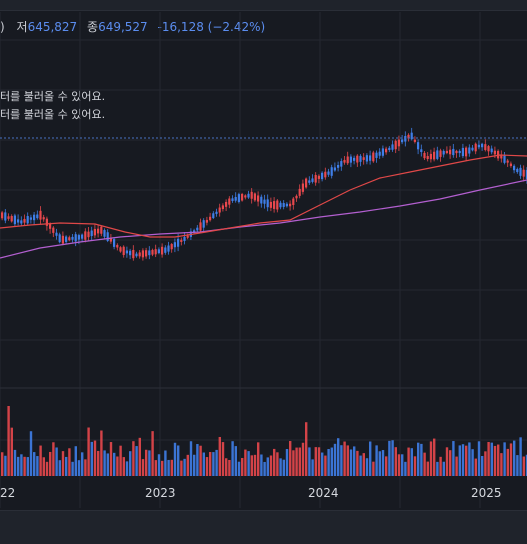 This screenshot has width=527, height=544. I want to click on x-tick-label-0: 22, so click(7, 493).